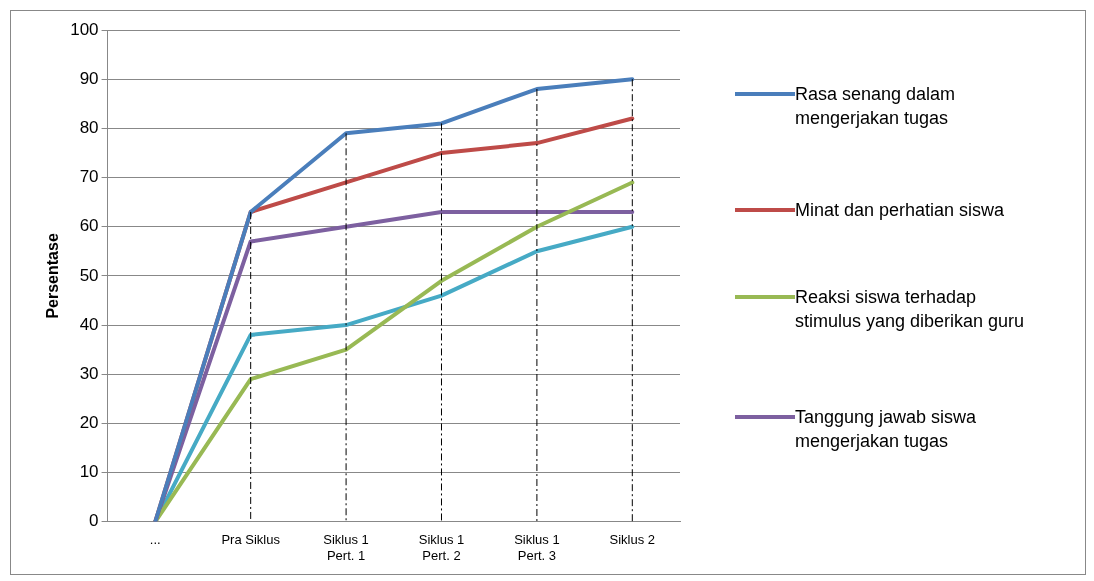  I want to click on x-tick-label: Siklus 1 Pert. 1, so click(346, 547).